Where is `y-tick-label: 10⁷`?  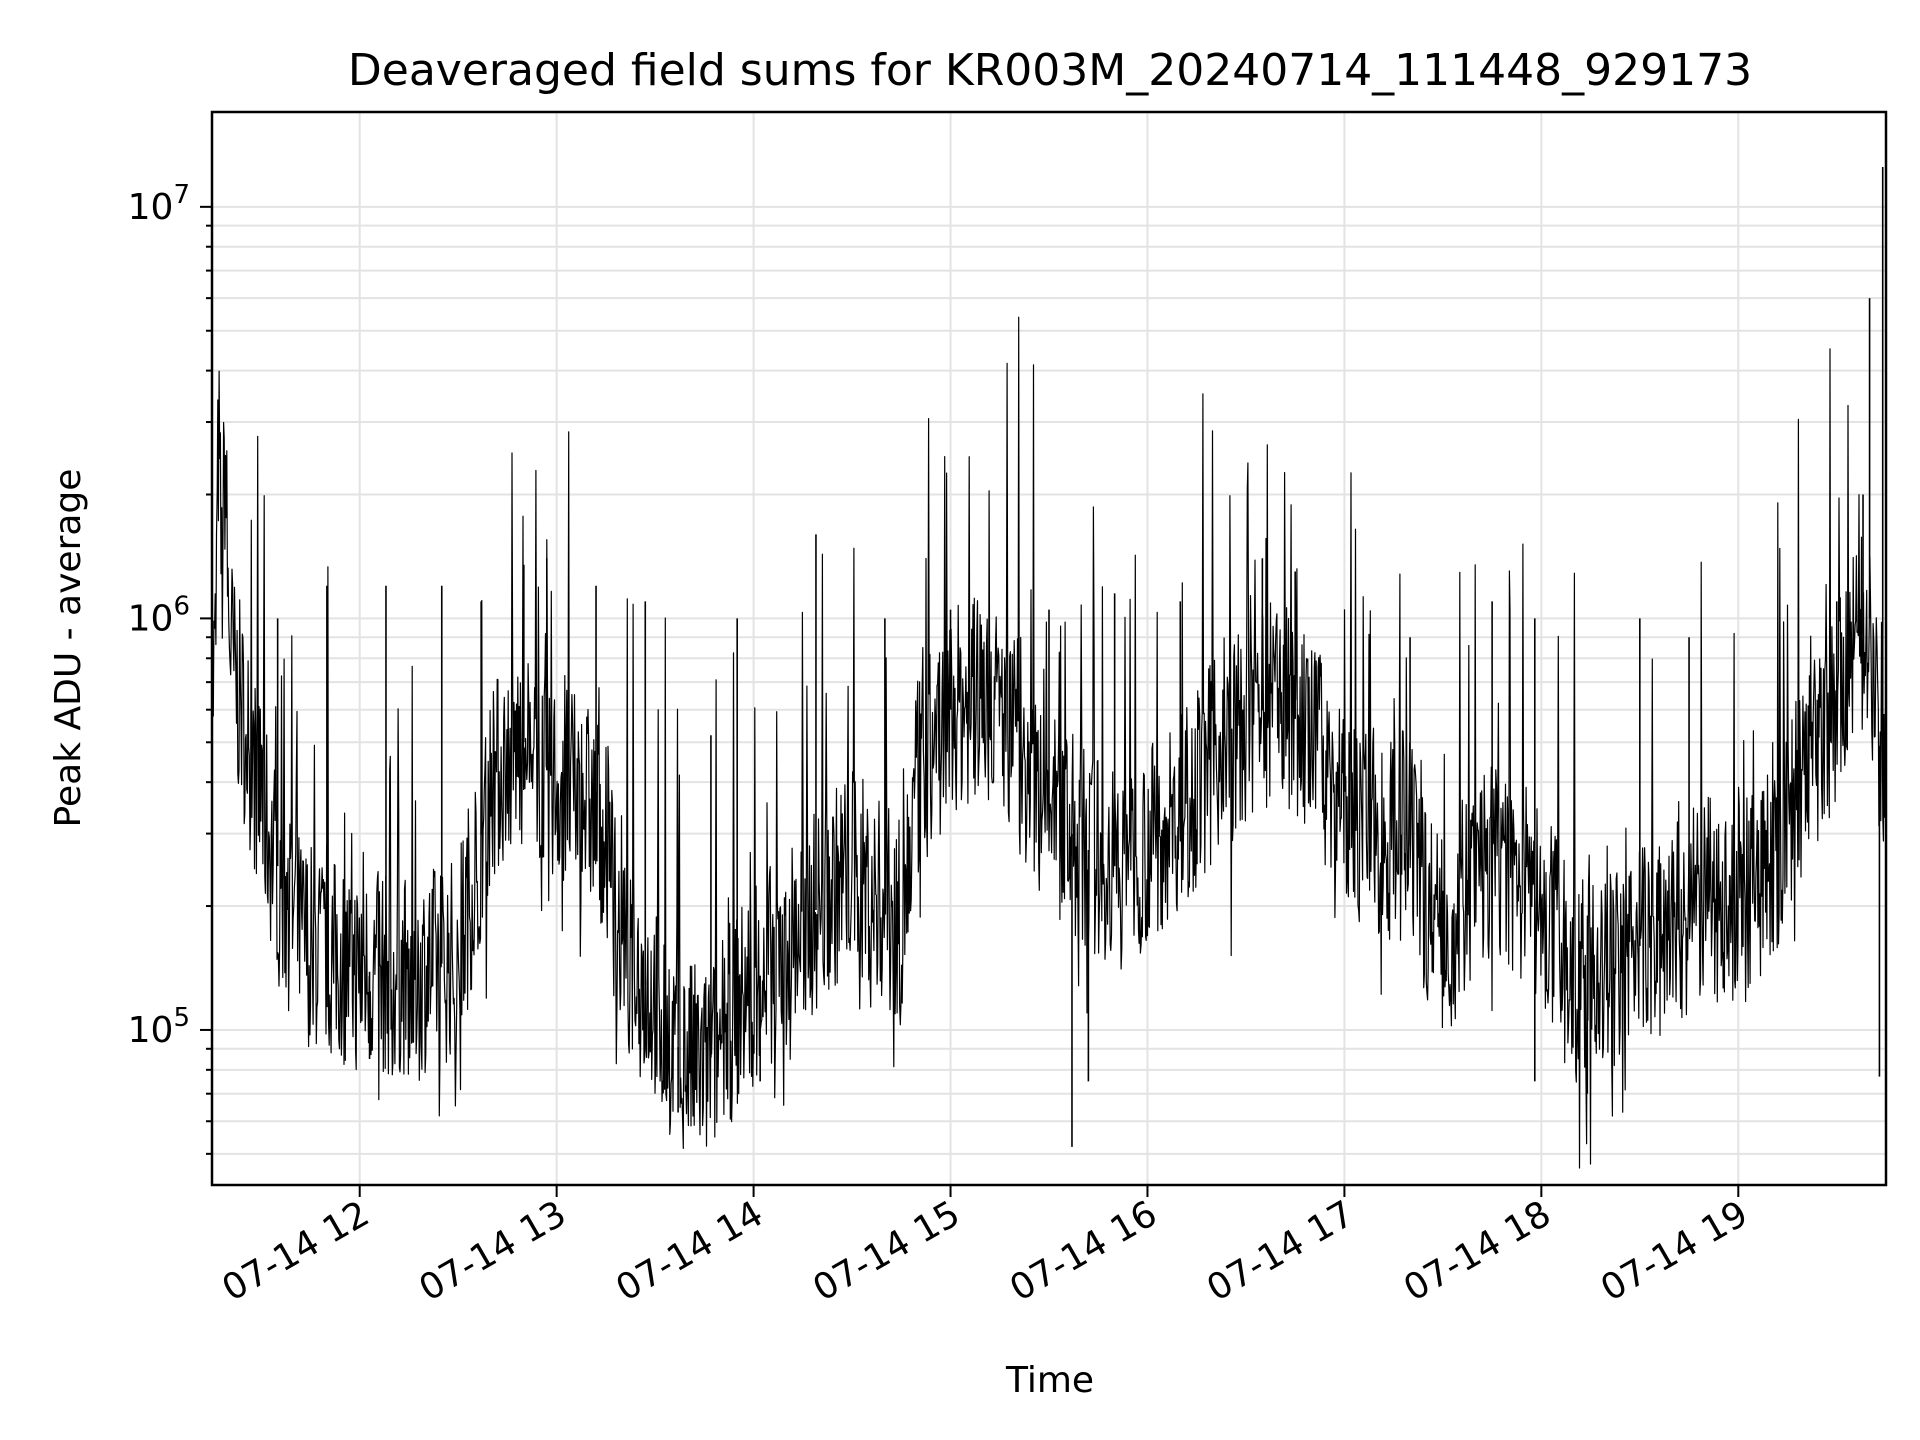
y-tick-label: 10⁷ is located at coordinates (159, 204).